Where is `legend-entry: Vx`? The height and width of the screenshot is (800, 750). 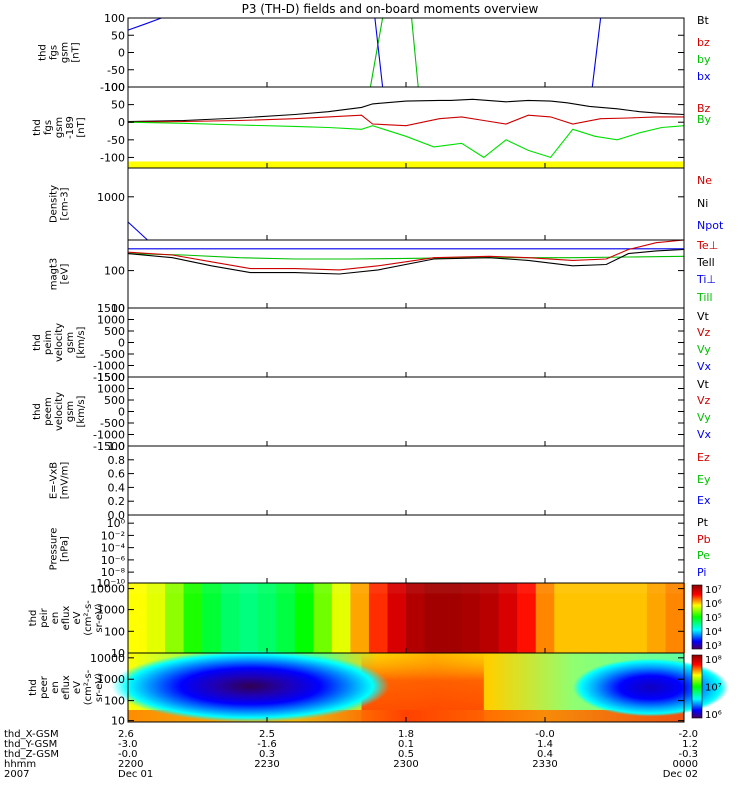
legend-entry: Vx is located at coordinates (704, 366).